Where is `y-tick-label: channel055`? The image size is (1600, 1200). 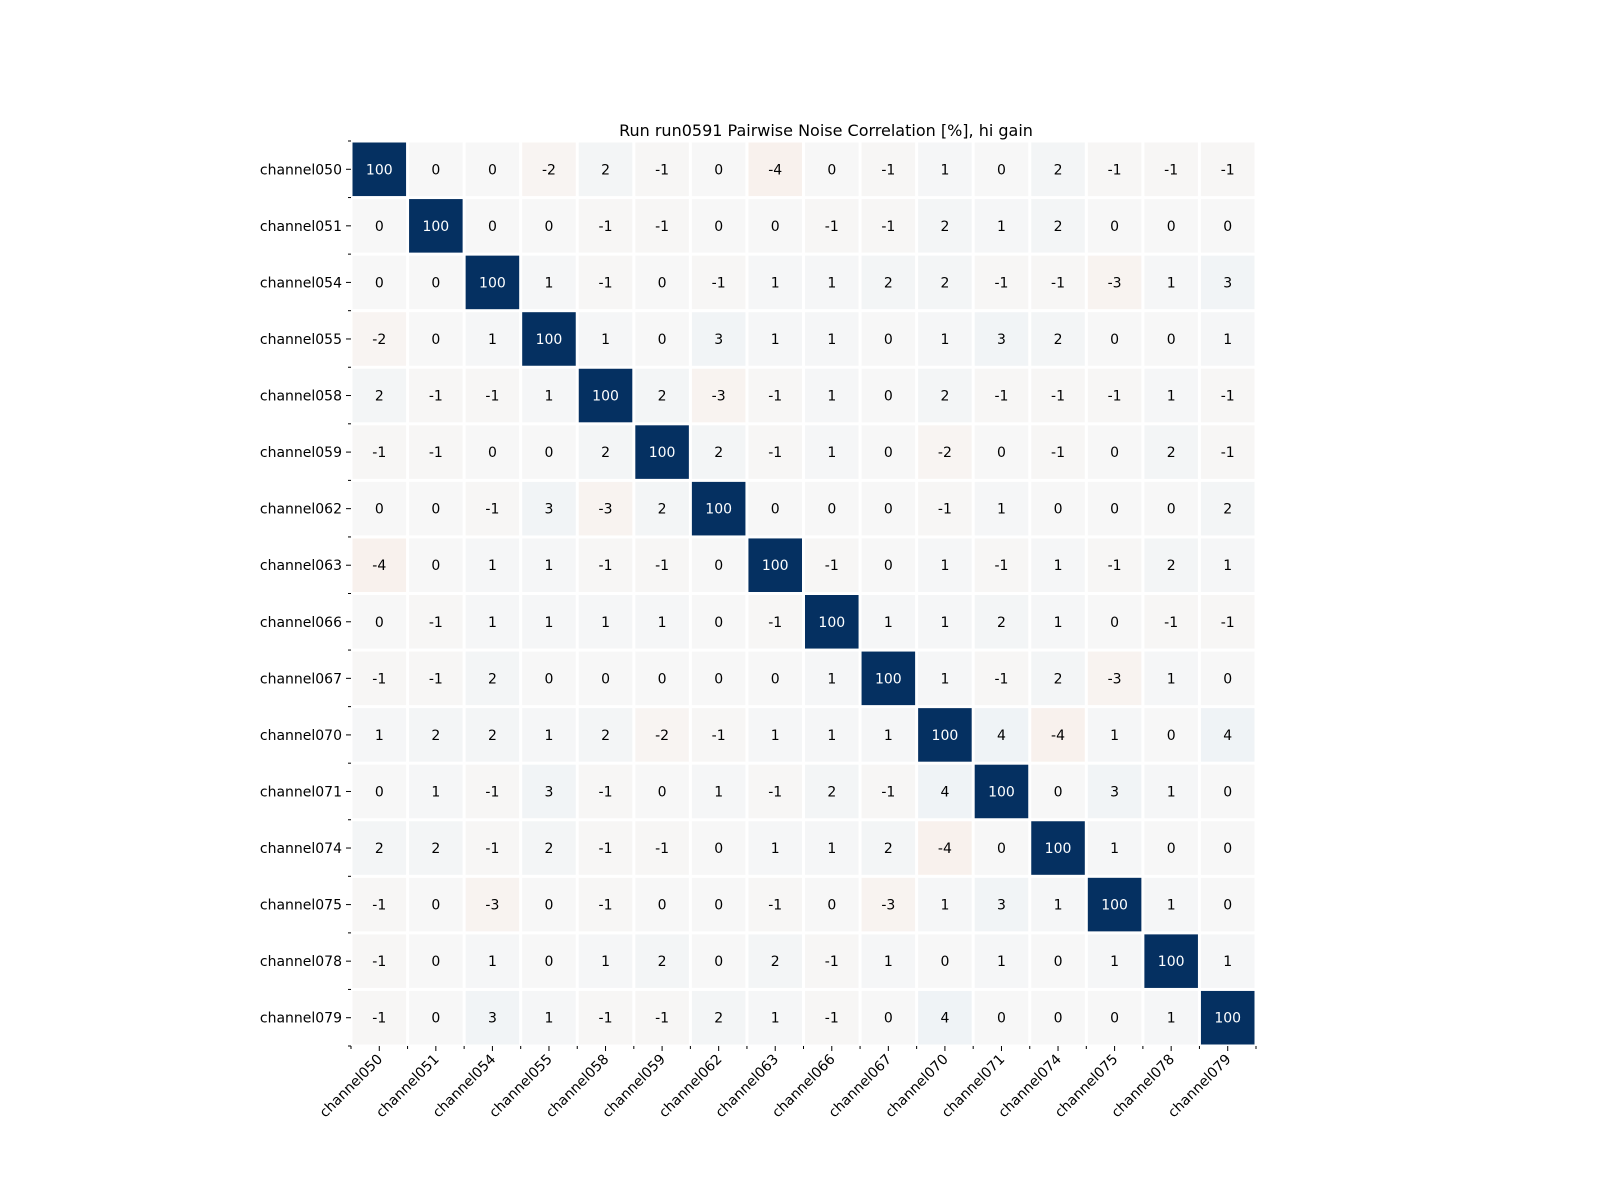 y-tick-label: channel055 is located at coordinates (301, 340).